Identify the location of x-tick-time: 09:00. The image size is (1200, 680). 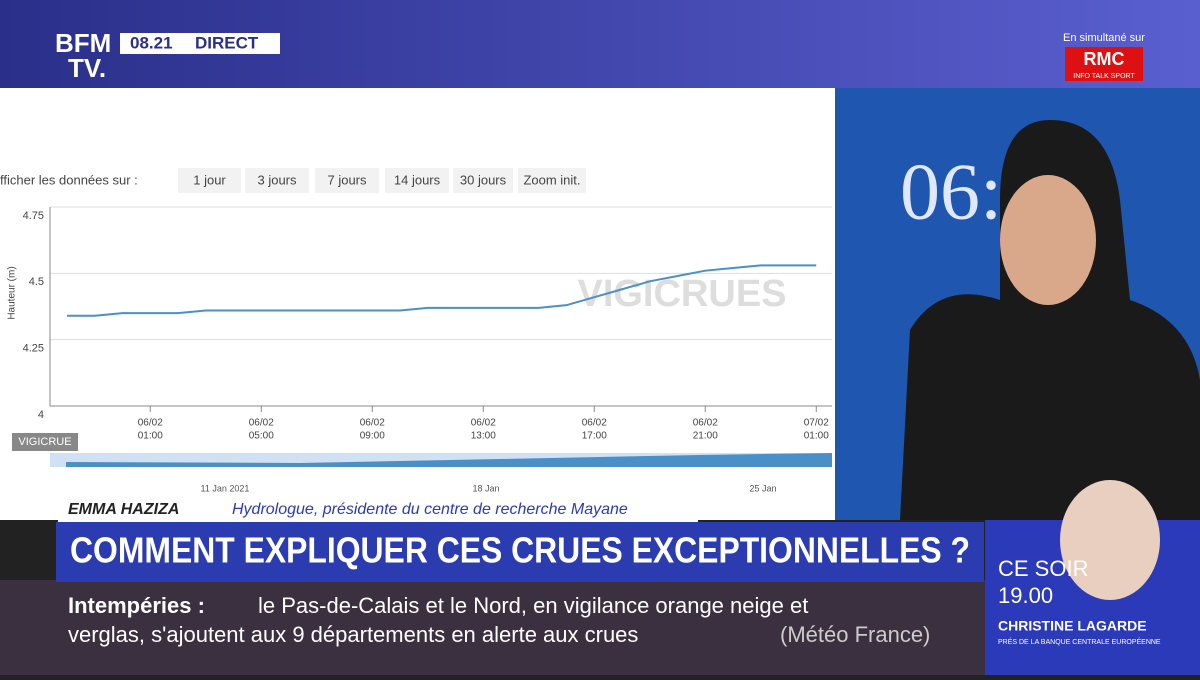
(372, 436).